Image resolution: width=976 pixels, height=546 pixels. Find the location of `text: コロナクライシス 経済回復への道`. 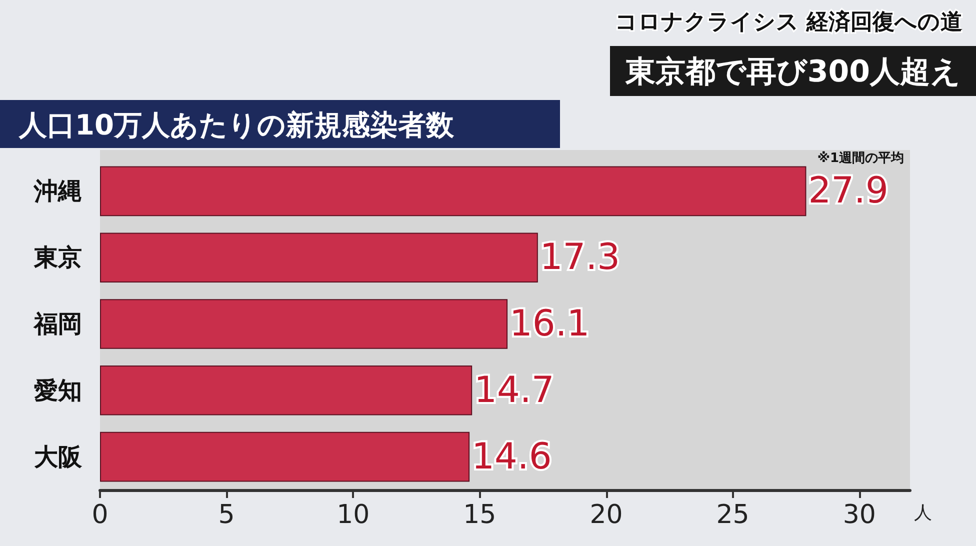

text: コロナクライシス 経済回復への道 is located at coordinates (788, 22).